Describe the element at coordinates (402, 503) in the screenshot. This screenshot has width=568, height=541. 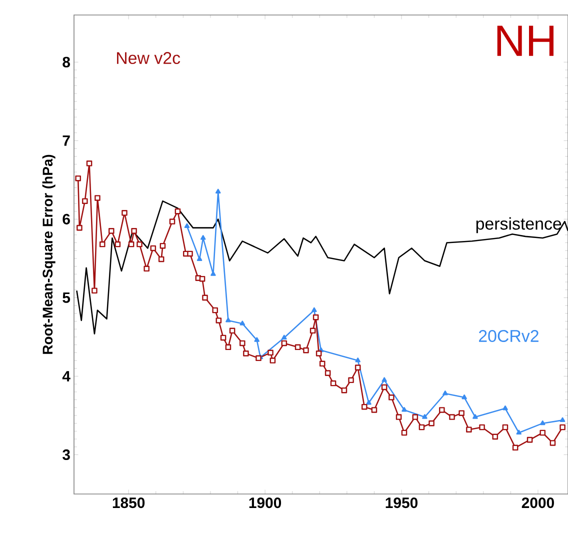
I see `x-tick-label: 1950` at that location.